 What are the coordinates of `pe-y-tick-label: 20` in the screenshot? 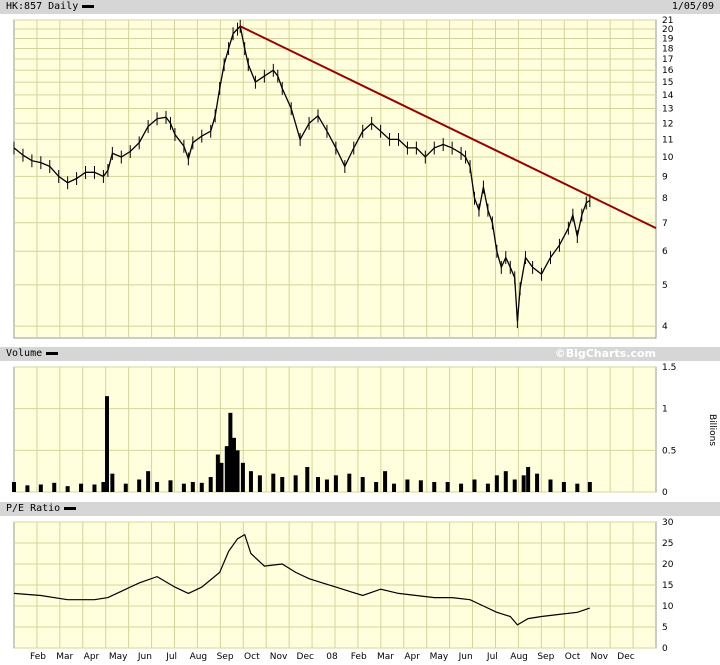 It's located at (668, 565).